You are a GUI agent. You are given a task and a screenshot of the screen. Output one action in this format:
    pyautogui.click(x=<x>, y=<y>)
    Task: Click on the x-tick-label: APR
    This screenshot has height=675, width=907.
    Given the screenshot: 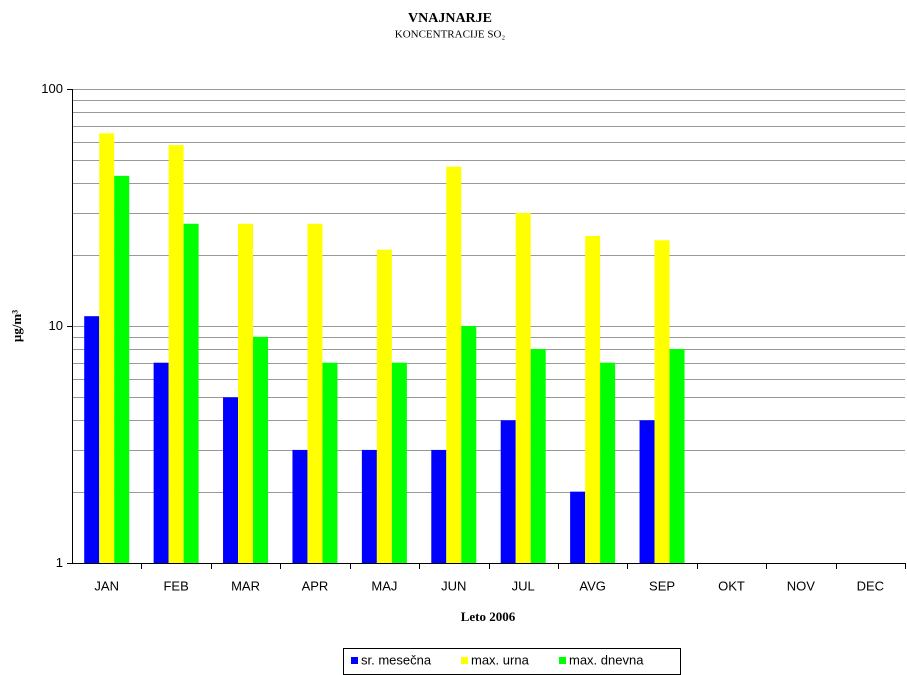 What is the action you would take?
    pyautogui.click(x=315, y=585)
    